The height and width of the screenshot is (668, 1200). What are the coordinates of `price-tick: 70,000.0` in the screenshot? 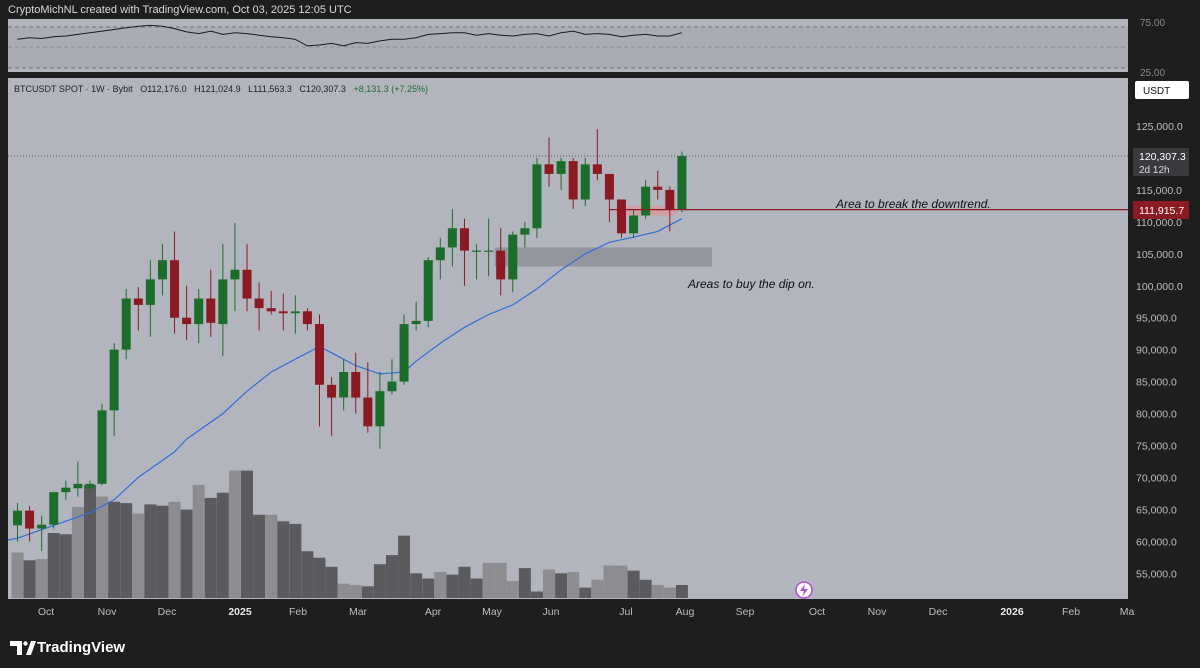 It's located at (1156, 478).